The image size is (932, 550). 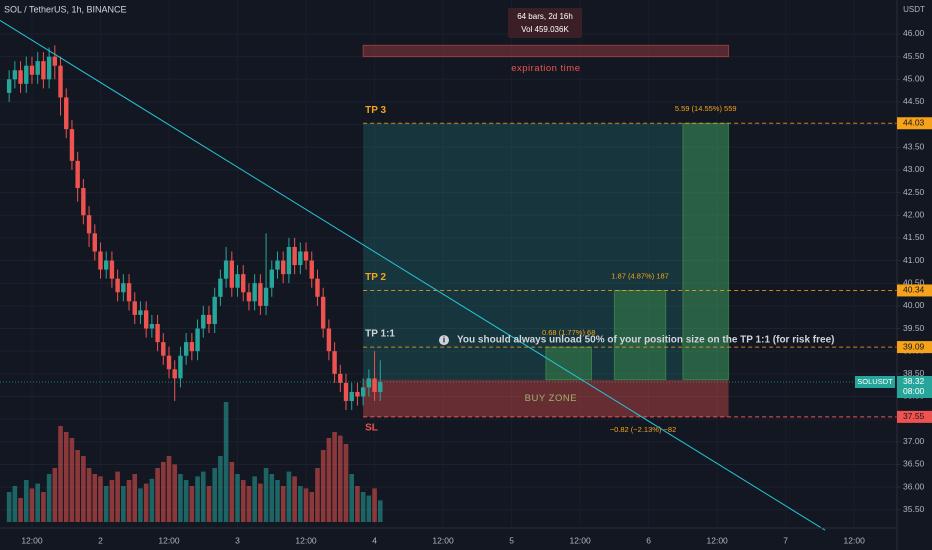 What do you see at coordinates (375, 110) in the screenshot?
I see `target-label: TP 3` at bounding box center [375, 110].